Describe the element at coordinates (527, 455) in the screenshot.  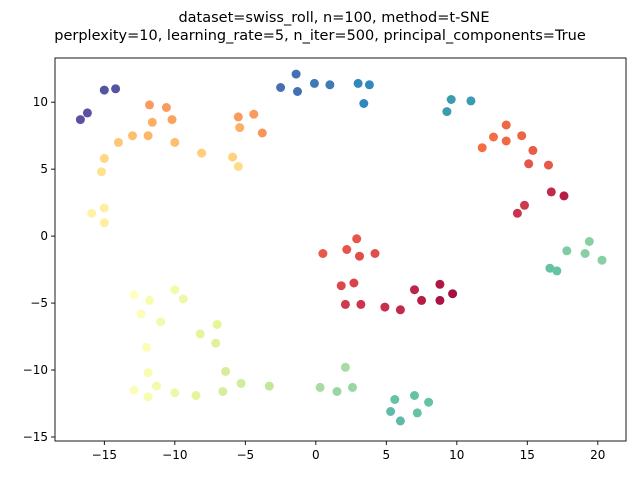
I see `x-tick-label: 15` at that location.